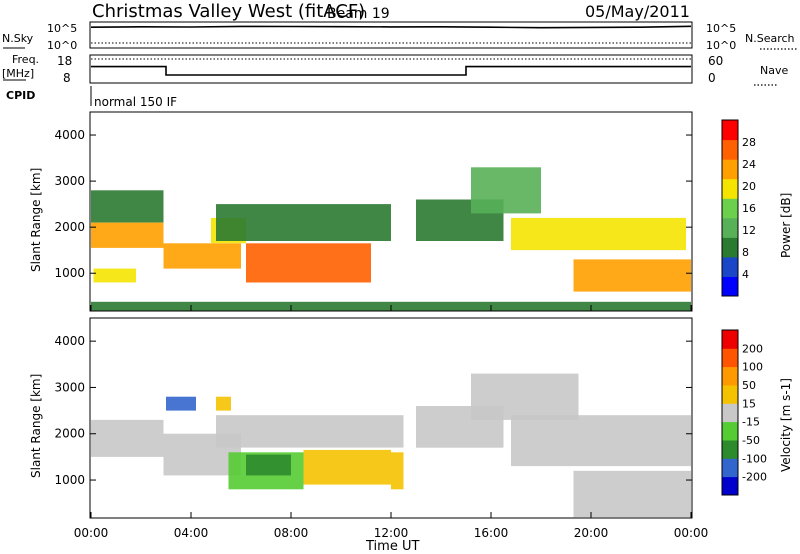 The width and height of the screenshot is (800, 554). Describe the element at coordinates (69, 341) in the screenshot. I see `velocity-y-tick-label-0: 4000` at that location.